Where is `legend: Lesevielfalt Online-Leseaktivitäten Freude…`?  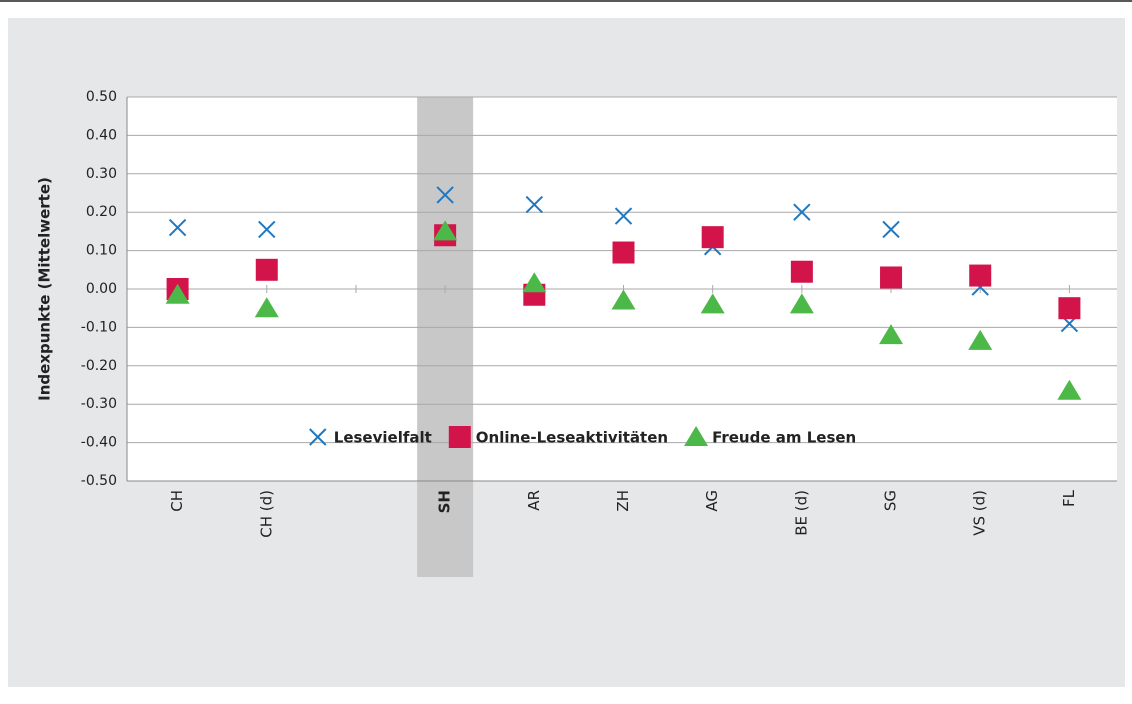
legend: Lesevielfalt Online-Leseaktivitäten Freude… is located at coordinates (582, 437).